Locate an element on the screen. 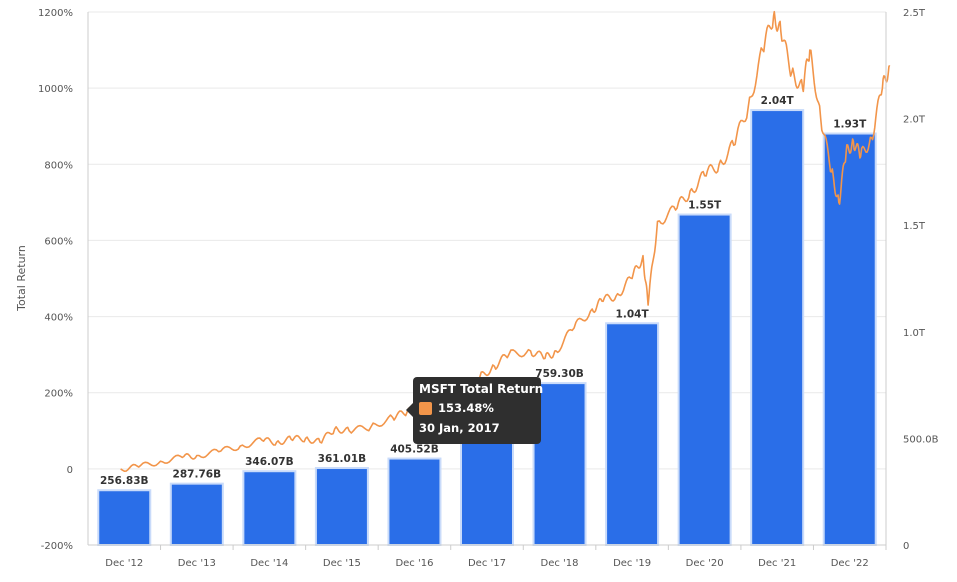 This screenshot has height=582, width=957. right-tick-label: 0 is located at coordinates (906, 546).